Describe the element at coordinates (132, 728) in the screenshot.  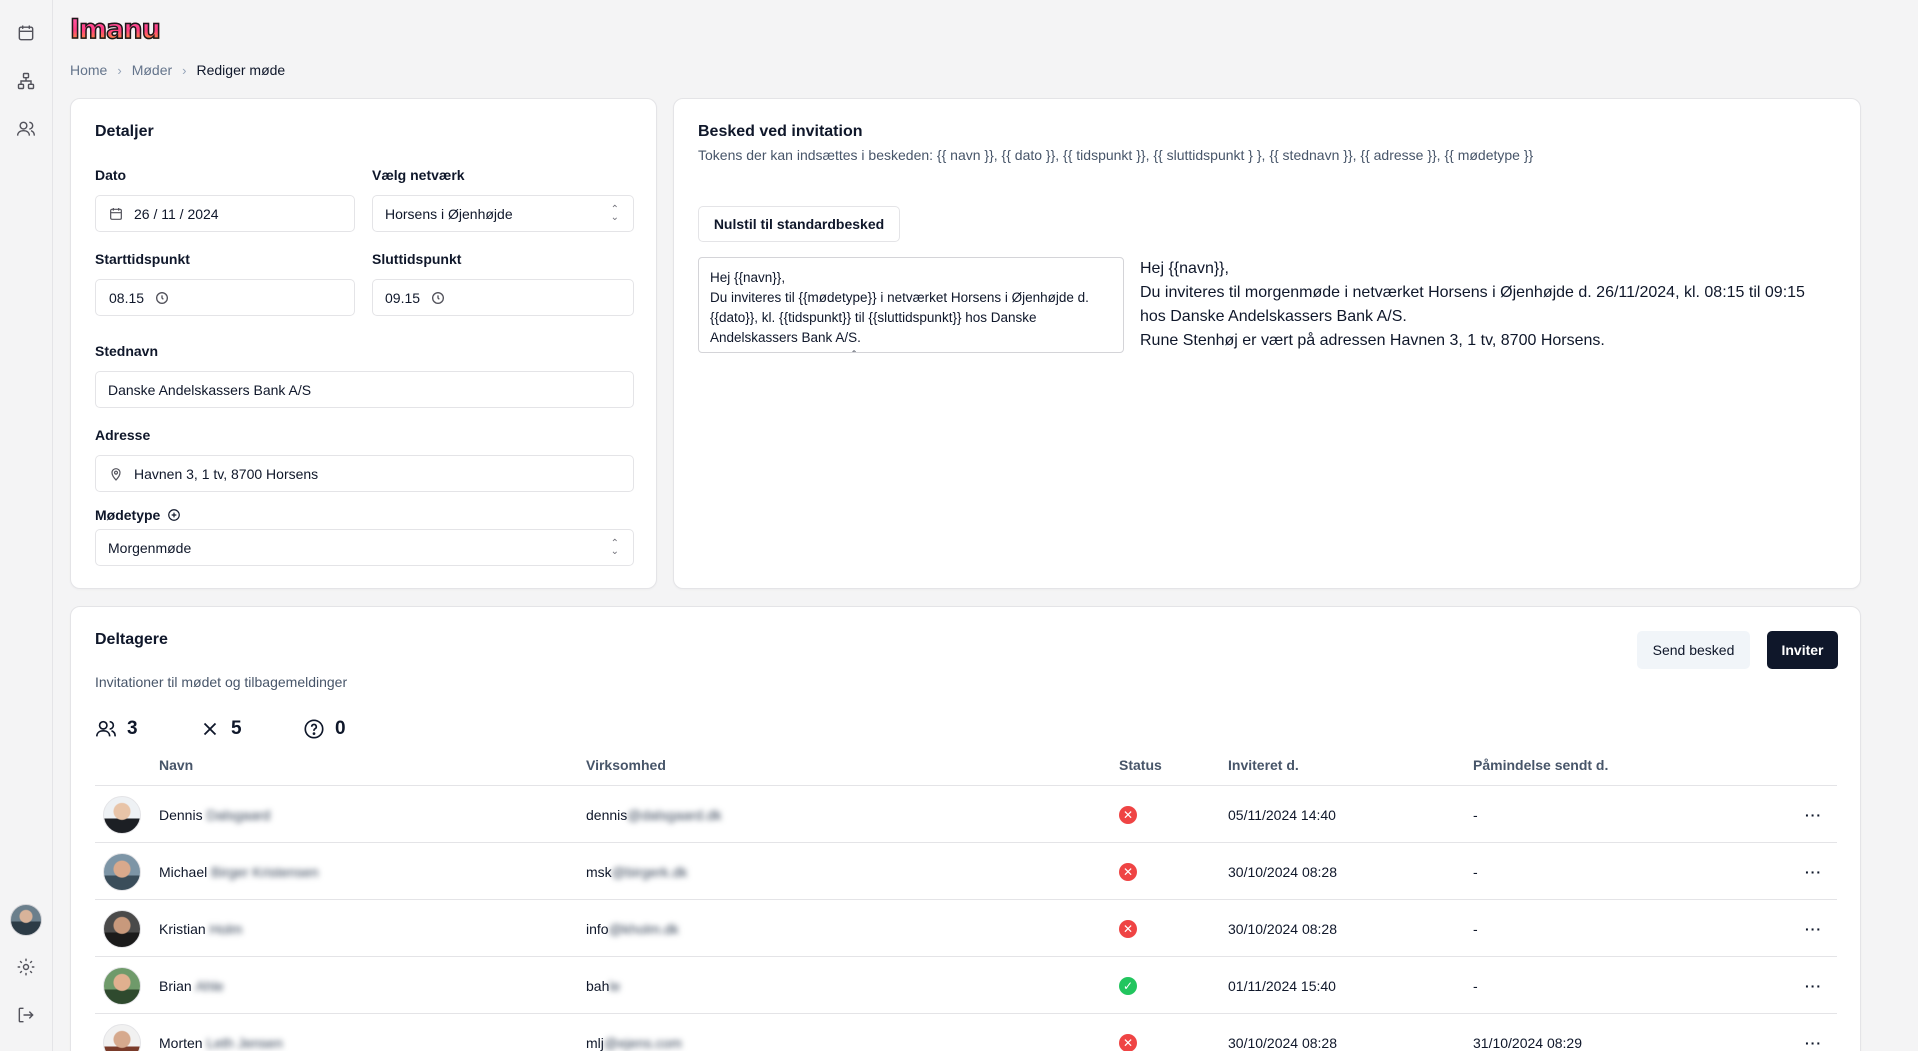
I see `stat-accepted-count: 3` at that location.